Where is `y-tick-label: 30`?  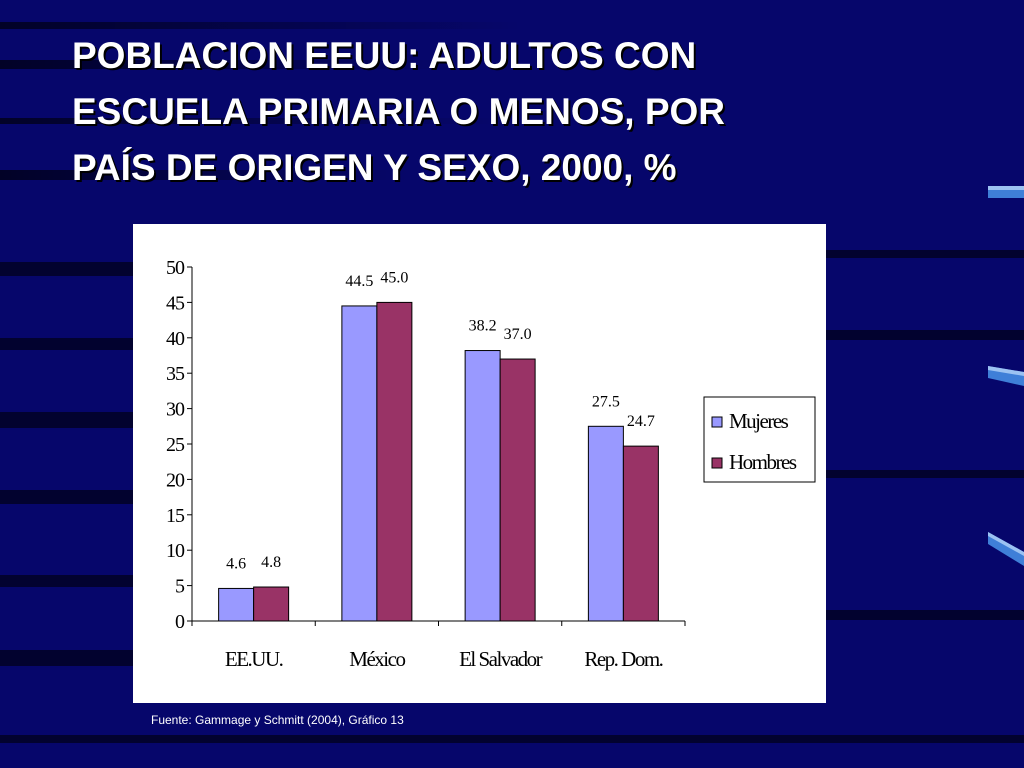
y-tick-label: 30 is located at coordinates (175, 410).